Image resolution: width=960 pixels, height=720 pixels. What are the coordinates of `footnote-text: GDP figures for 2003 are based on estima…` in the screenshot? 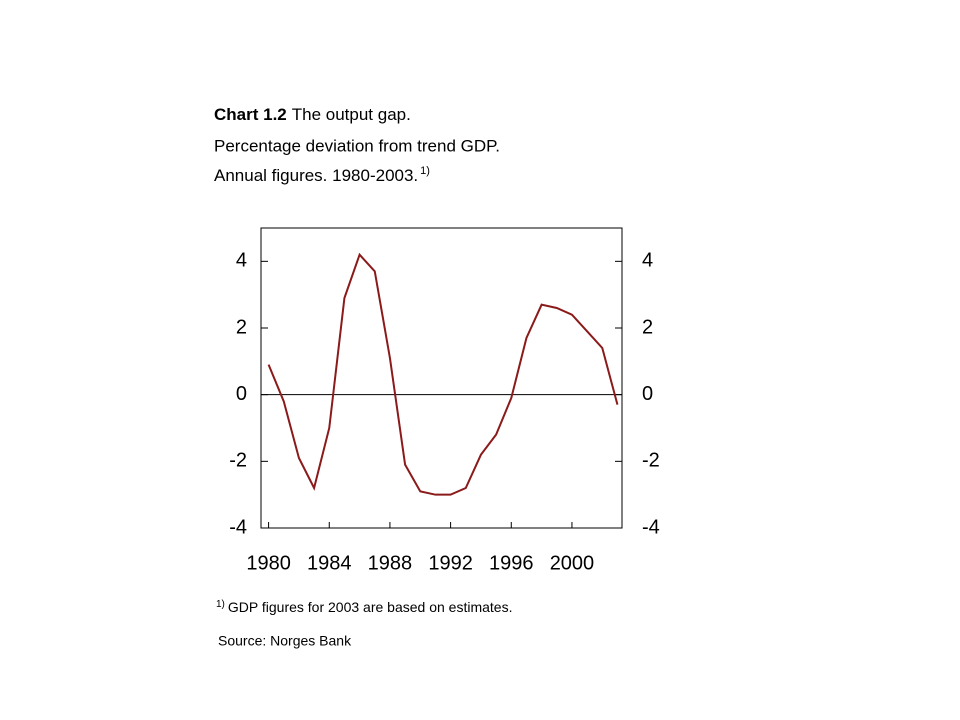 It's located at (370, 607).